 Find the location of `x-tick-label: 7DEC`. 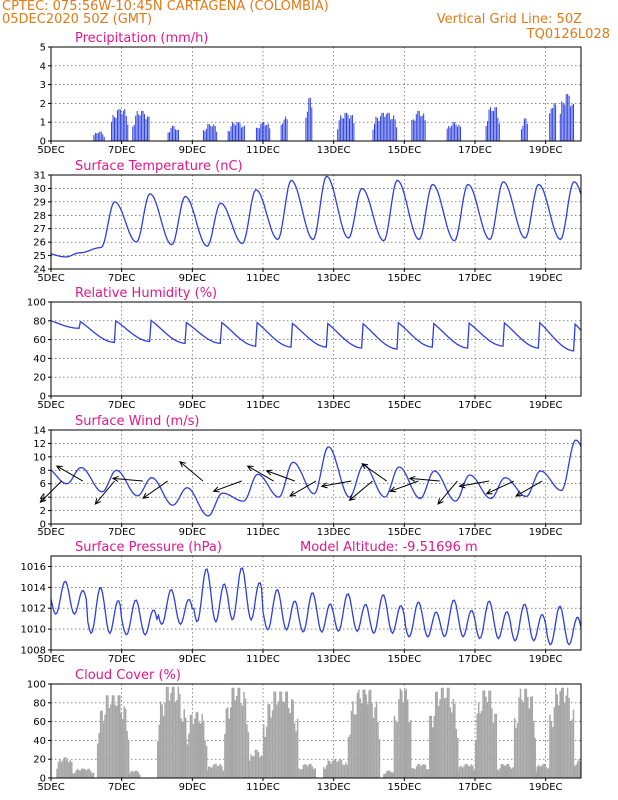

x-tick-label: 7DEC is located at coordinates (121, 150).